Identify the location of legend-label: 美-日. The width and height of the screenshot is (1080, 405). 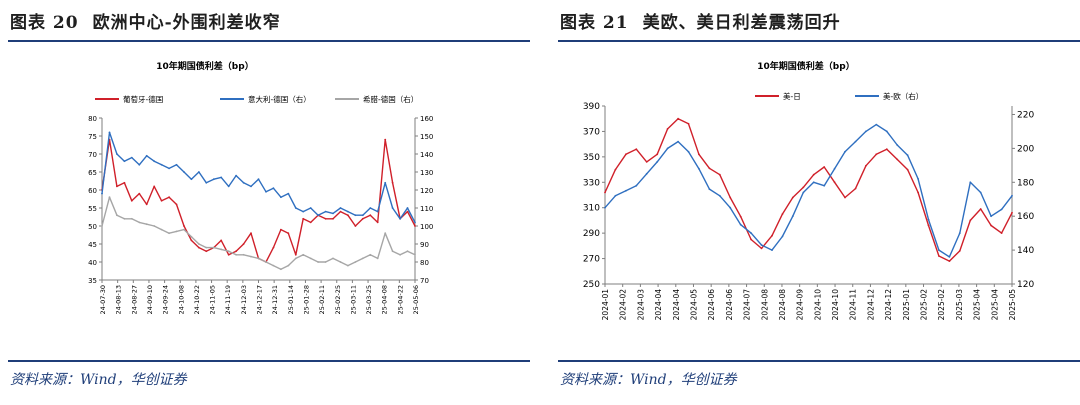
(792, 96).